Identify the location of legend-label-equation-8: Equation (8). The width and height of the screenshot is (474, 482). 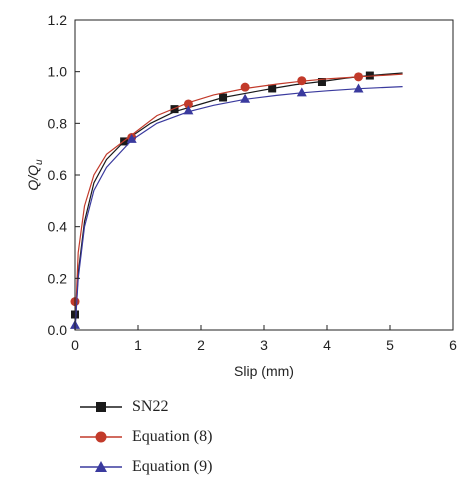
(172, 436).